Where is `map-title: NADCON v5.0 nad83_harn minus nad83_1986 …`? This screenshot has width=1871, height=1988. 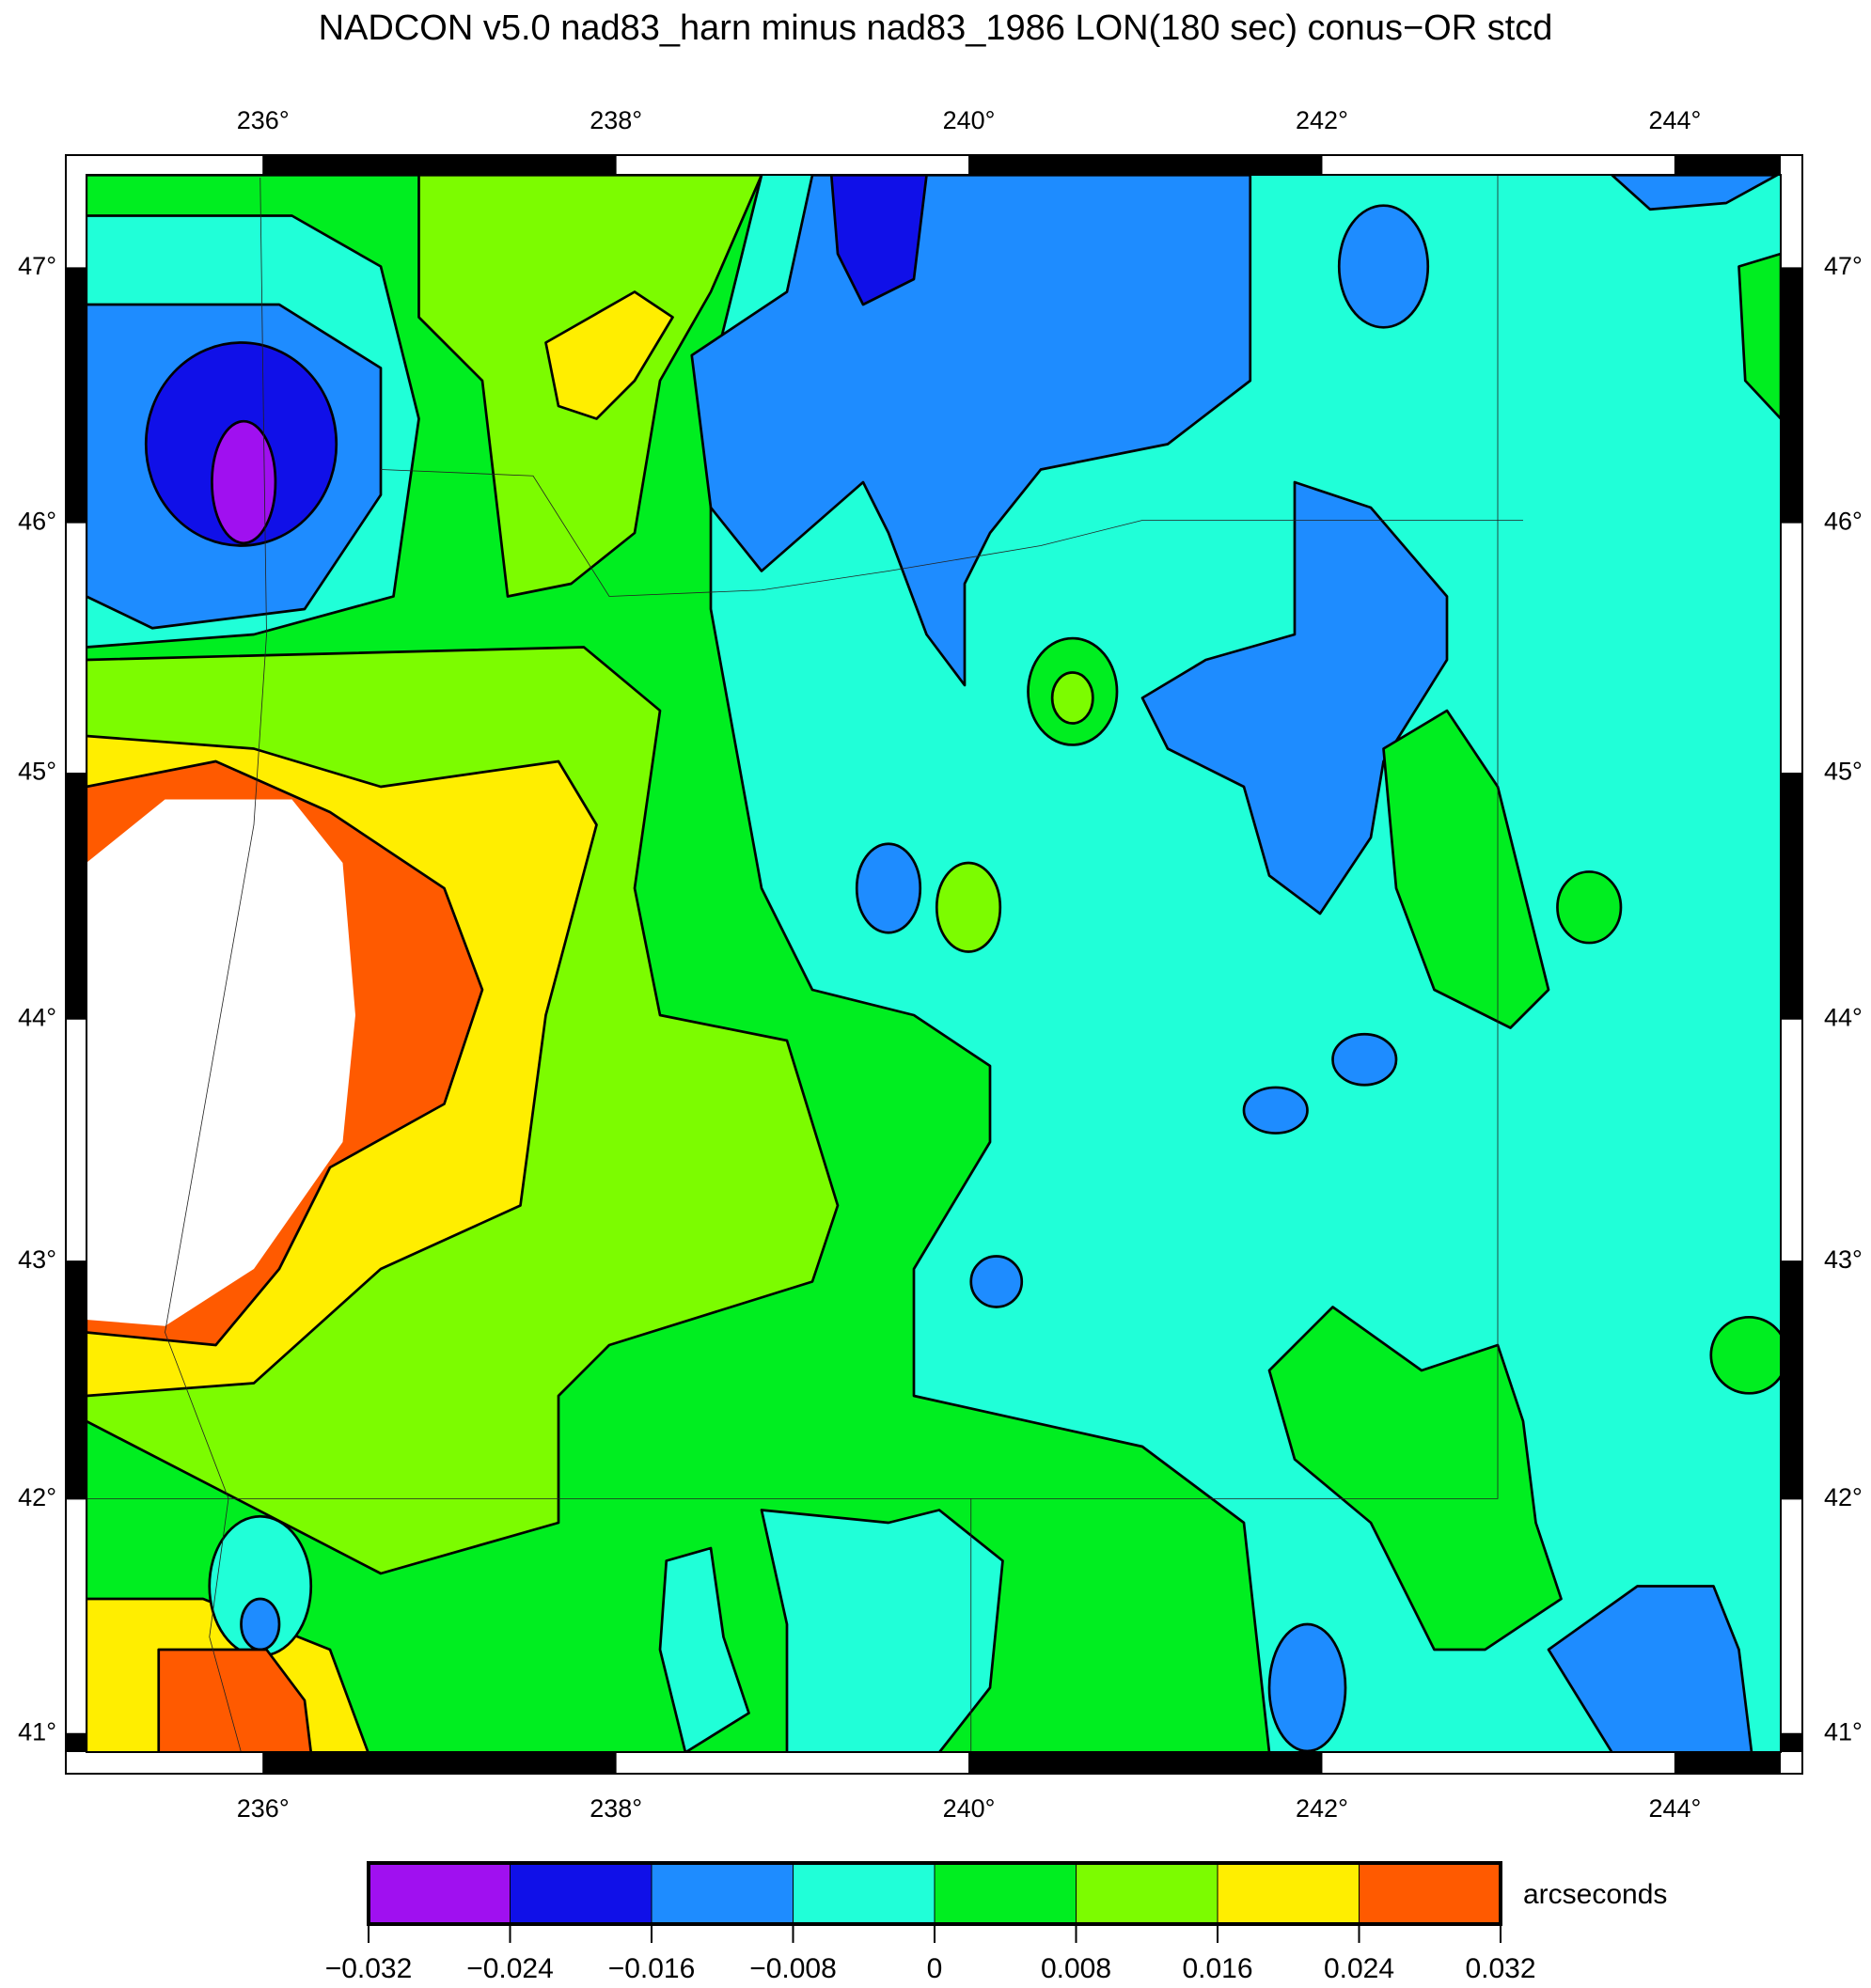
map-title: NADCON v5.0 nad83_harn minus nad83_1986 … is located at coordinates (936, 28).